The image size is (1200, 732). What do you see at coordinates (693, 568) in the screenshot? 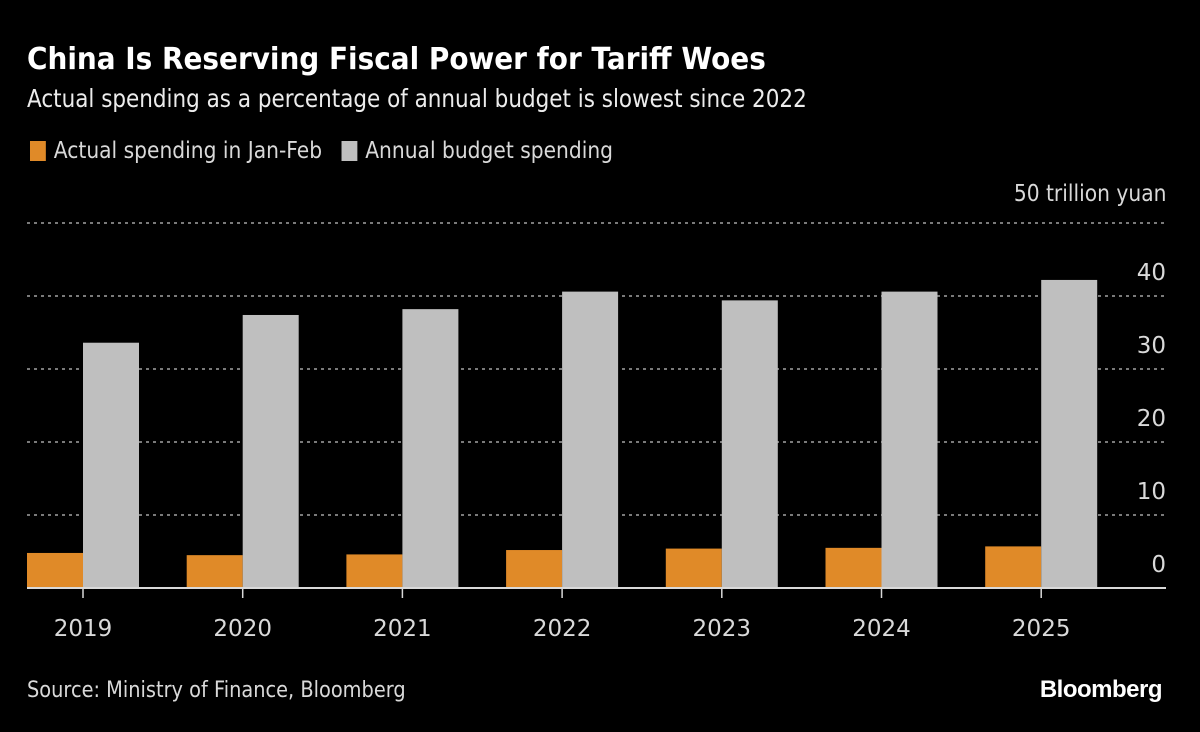
I see `bar-actual-2023` at bounding box center [693, 568].